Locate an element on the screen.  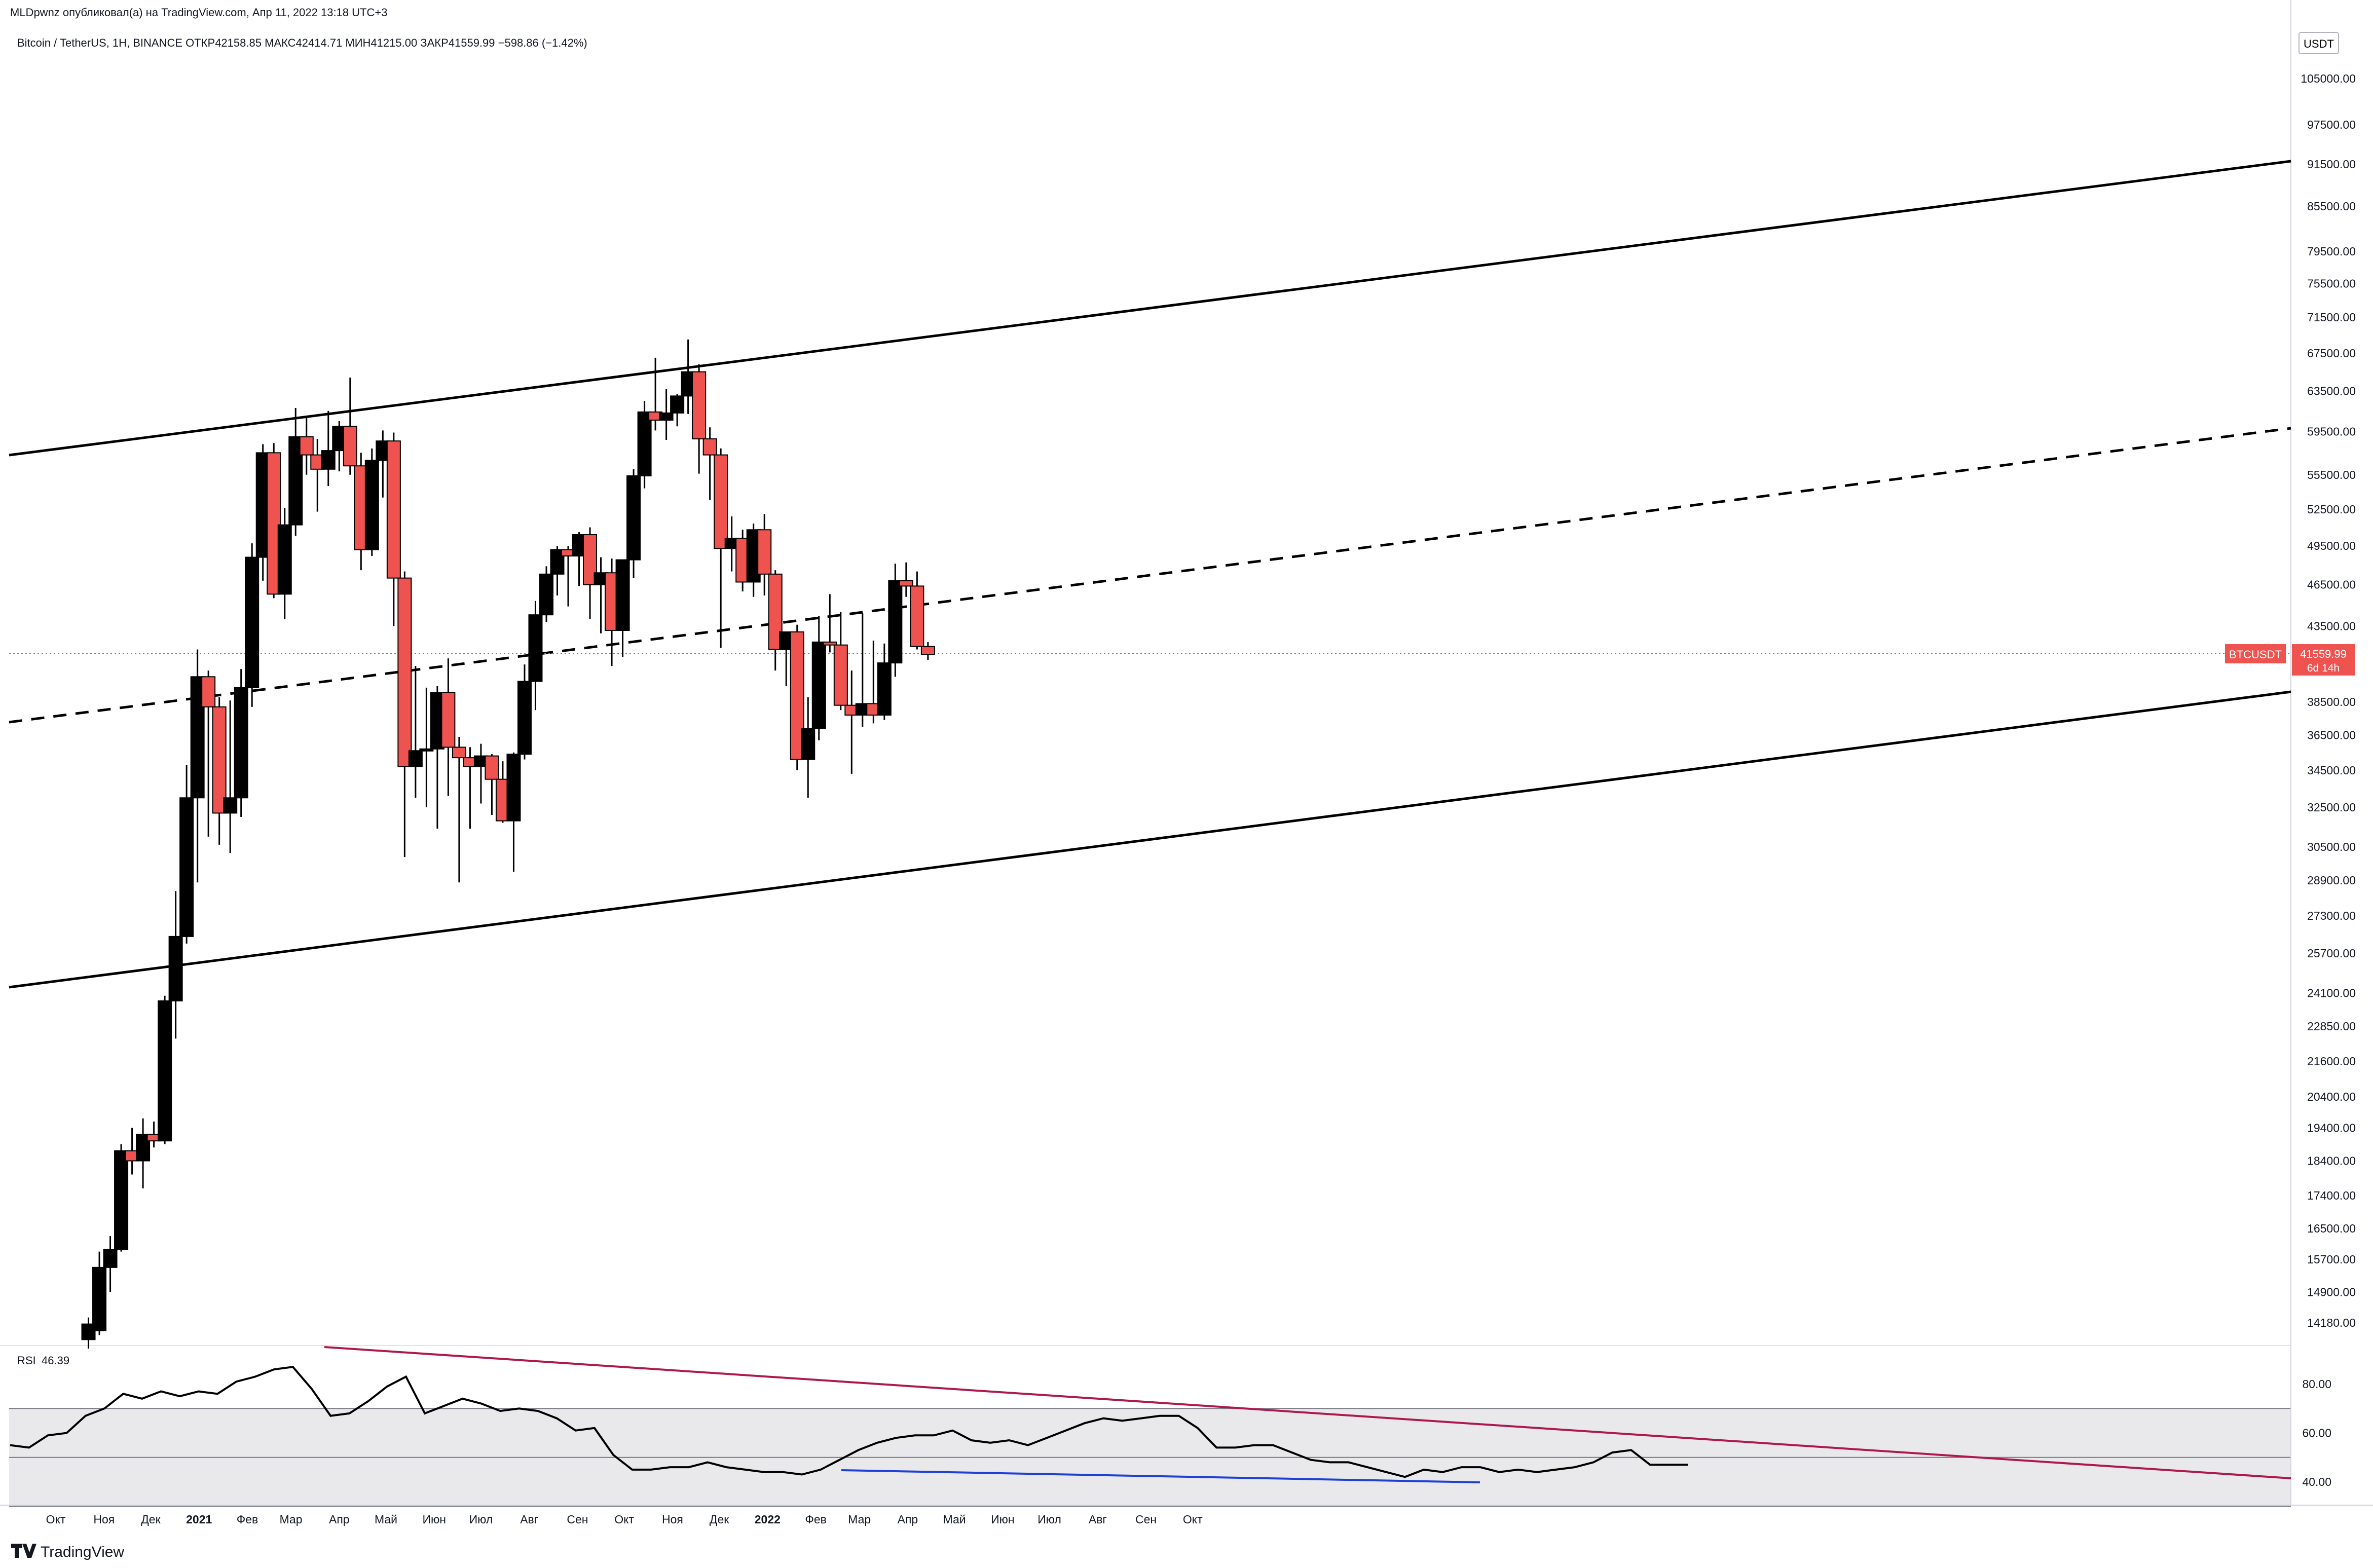
price-tick-label: 32500.00 is located at coordinates (2331, 807).